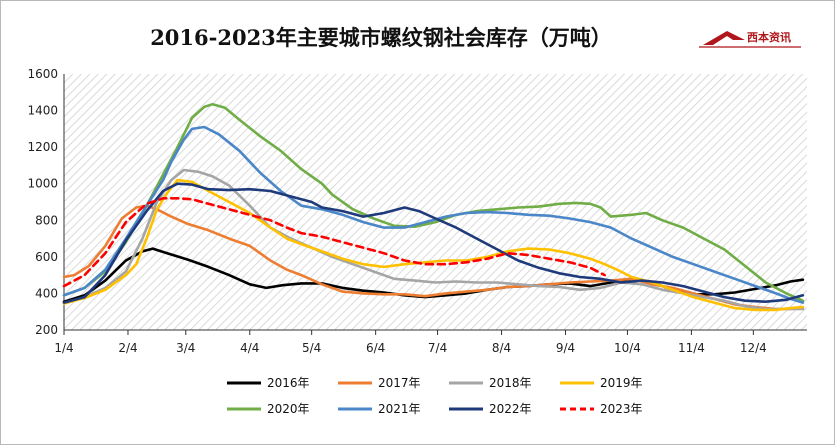 The height and width of the screenshot is (446, 835). I want to click on legend-label-2022: 2022年, so click(510, 409).